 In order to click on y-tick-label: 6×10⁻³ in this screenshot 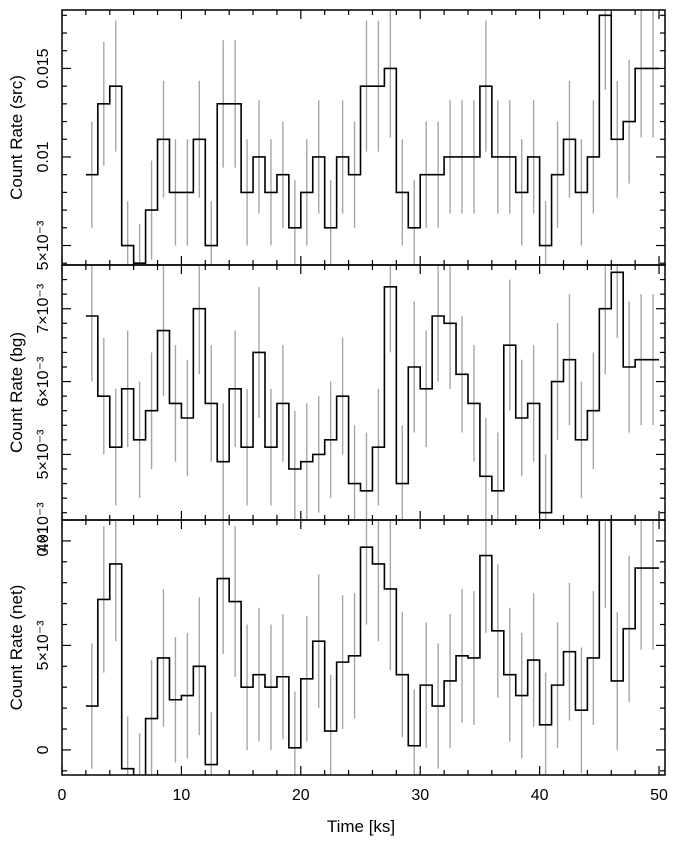, I will do `click(43, 381)`.